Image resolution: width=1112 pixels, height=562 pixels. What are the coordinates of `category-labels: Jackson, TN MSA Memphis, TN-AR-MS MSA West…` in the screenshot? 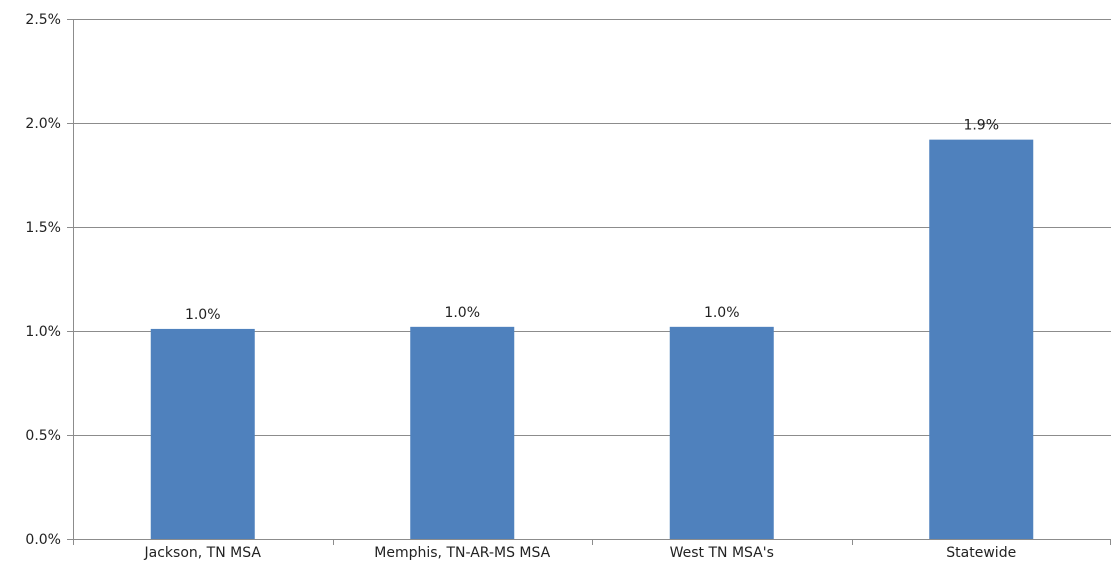 It's located at (580, 553).